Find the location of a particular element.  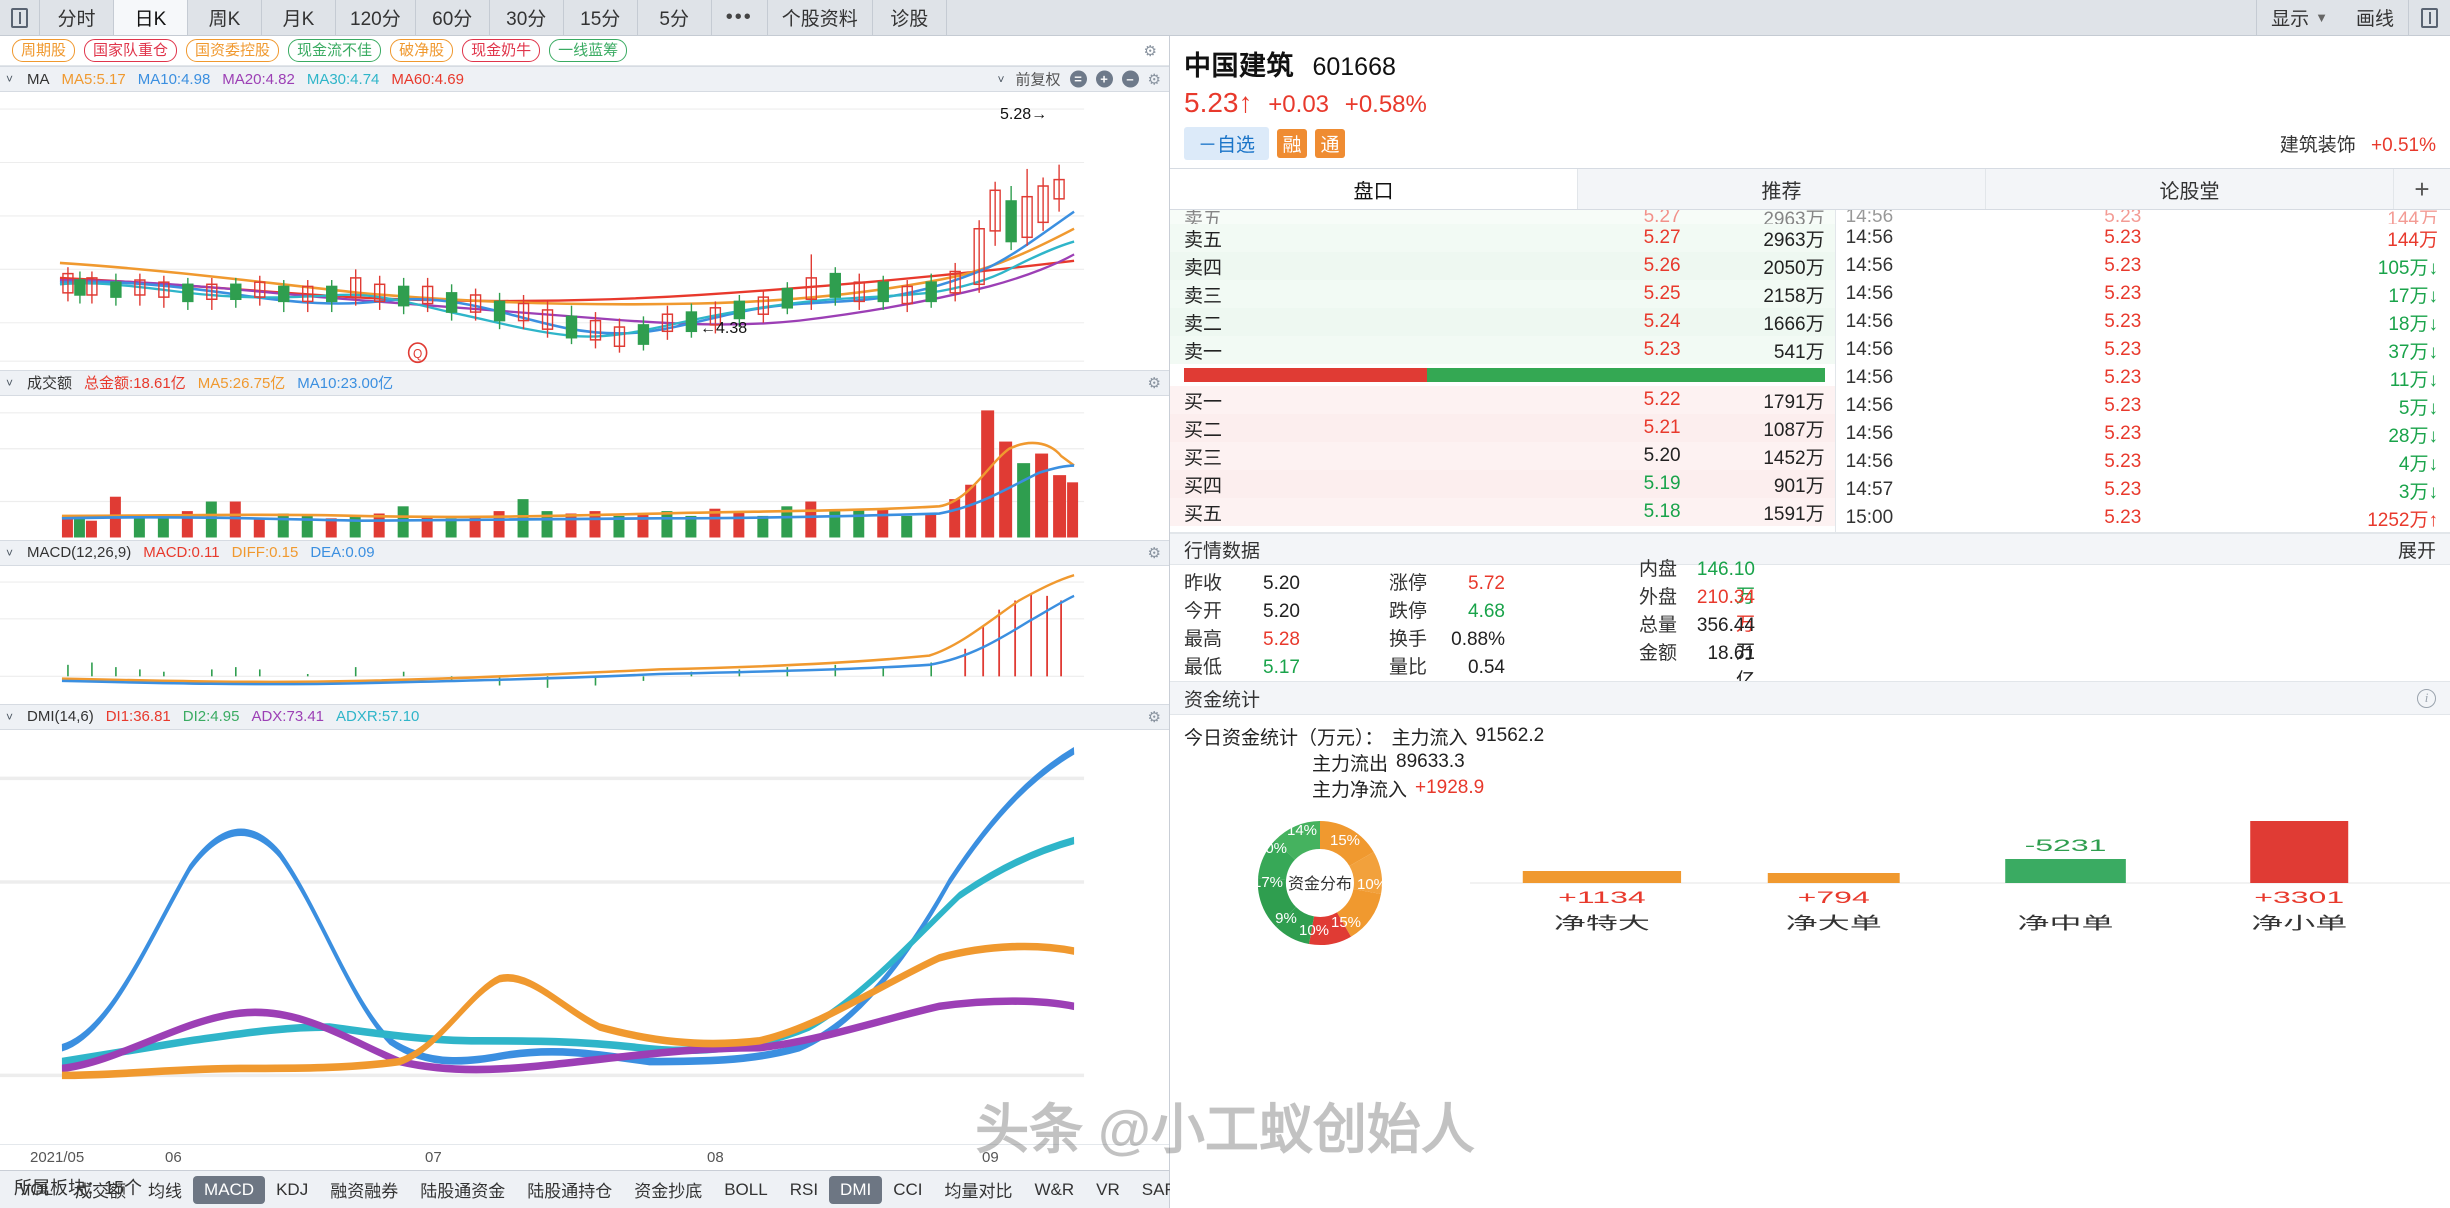

orderbook-price: 5.26 is located at coordinates (1662, 265).